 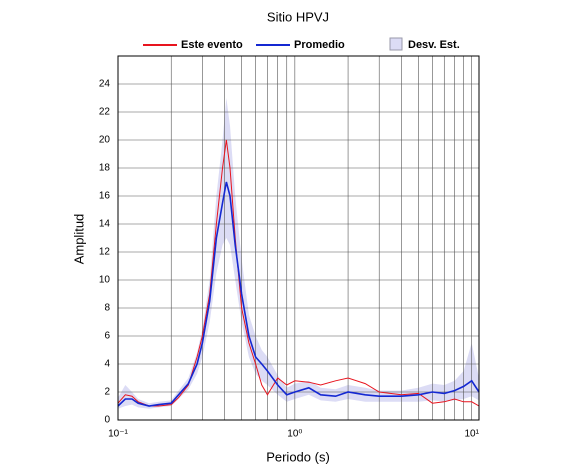 I want to click on x-tick-label: 10¹, so click(x=471, y=434).